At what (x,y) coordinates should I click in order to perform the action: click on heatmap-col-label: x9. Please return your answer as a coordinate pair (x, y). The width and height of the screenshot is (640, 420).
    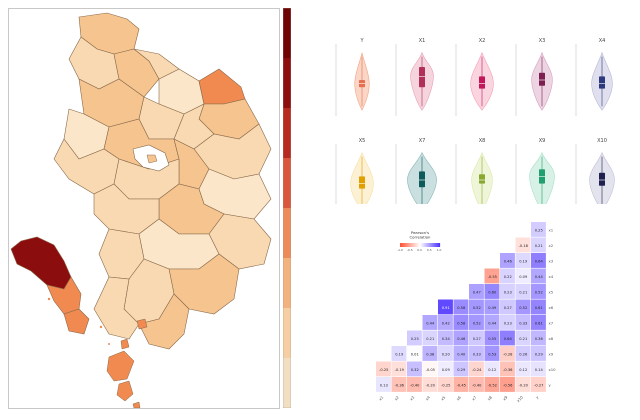
    Looking at the image, I should click on (505, 397).